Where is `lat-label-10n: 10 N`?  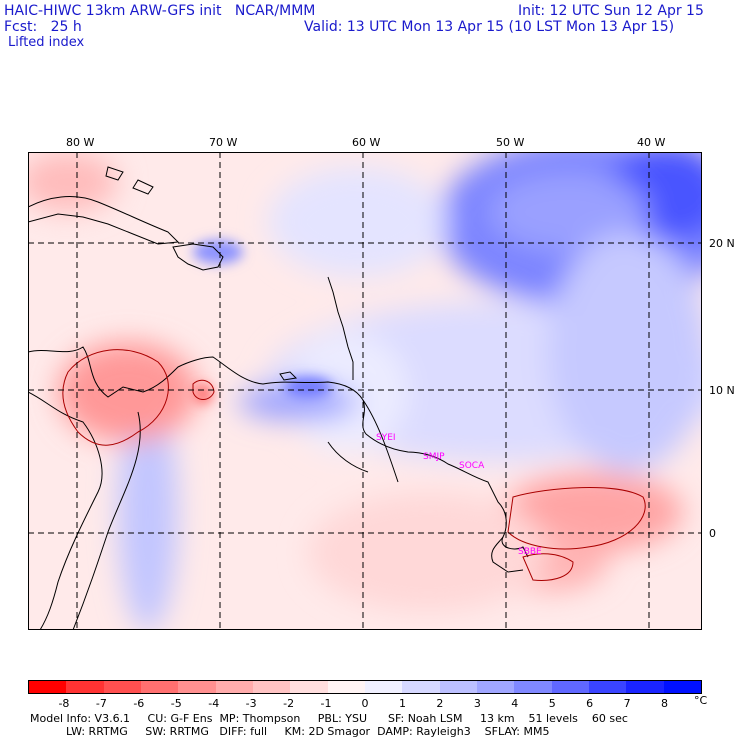
lat-label-10n: 10 N is located at coordinates (722, 390).